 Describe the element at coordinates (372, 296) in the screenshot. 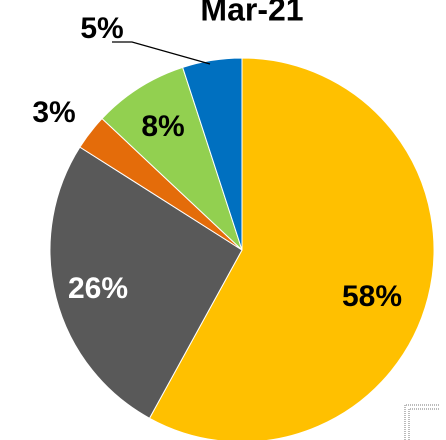

I see `data-label: 58%` at that location.